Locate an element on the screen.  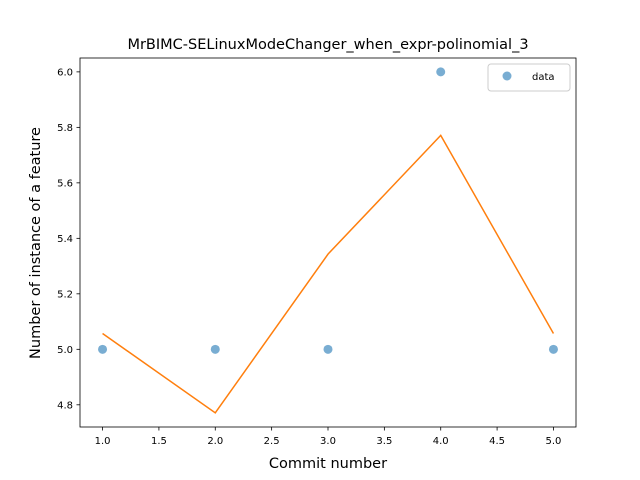
x-tick-label: 1.0 is located at coordinates (103, 441).